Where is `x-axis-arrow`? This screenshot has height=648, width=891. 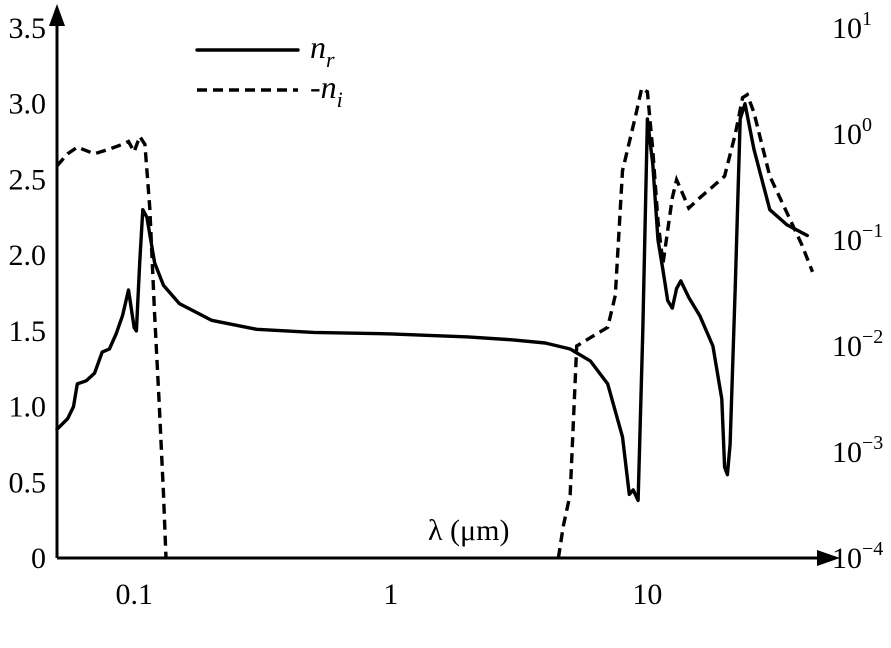
x-axis-arrow is located at coordinates (828, 558).